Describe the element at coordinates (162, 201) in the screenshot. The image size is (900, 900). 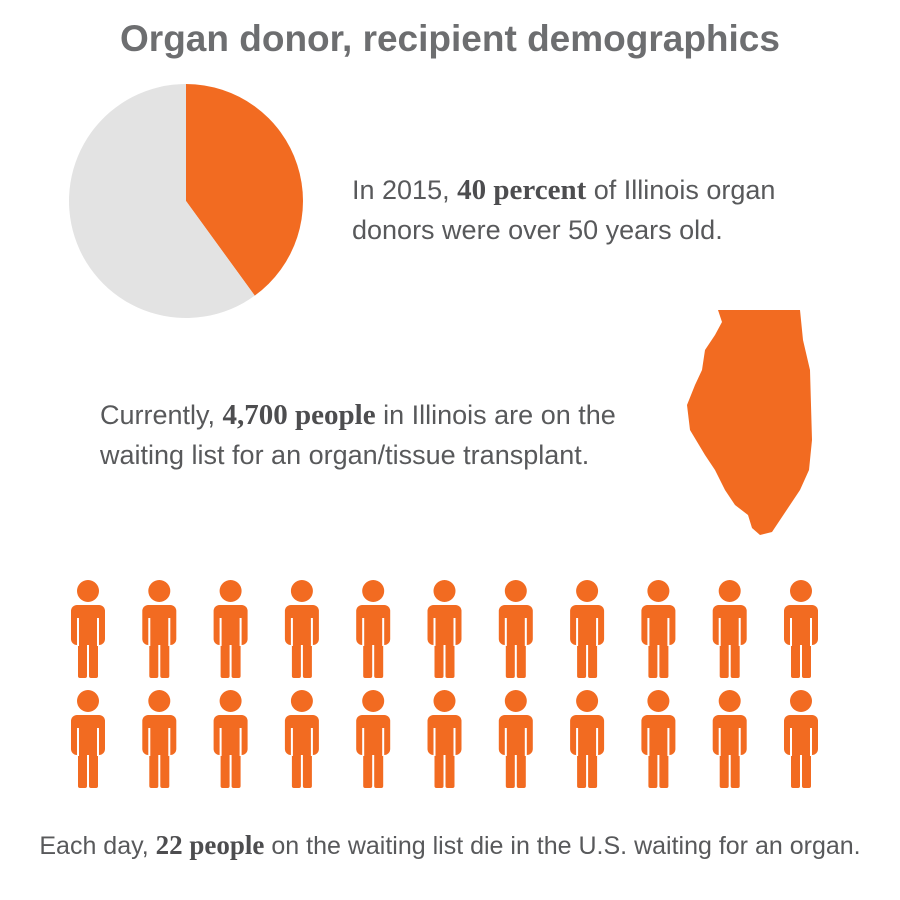
I see `pie-slice` at that location.